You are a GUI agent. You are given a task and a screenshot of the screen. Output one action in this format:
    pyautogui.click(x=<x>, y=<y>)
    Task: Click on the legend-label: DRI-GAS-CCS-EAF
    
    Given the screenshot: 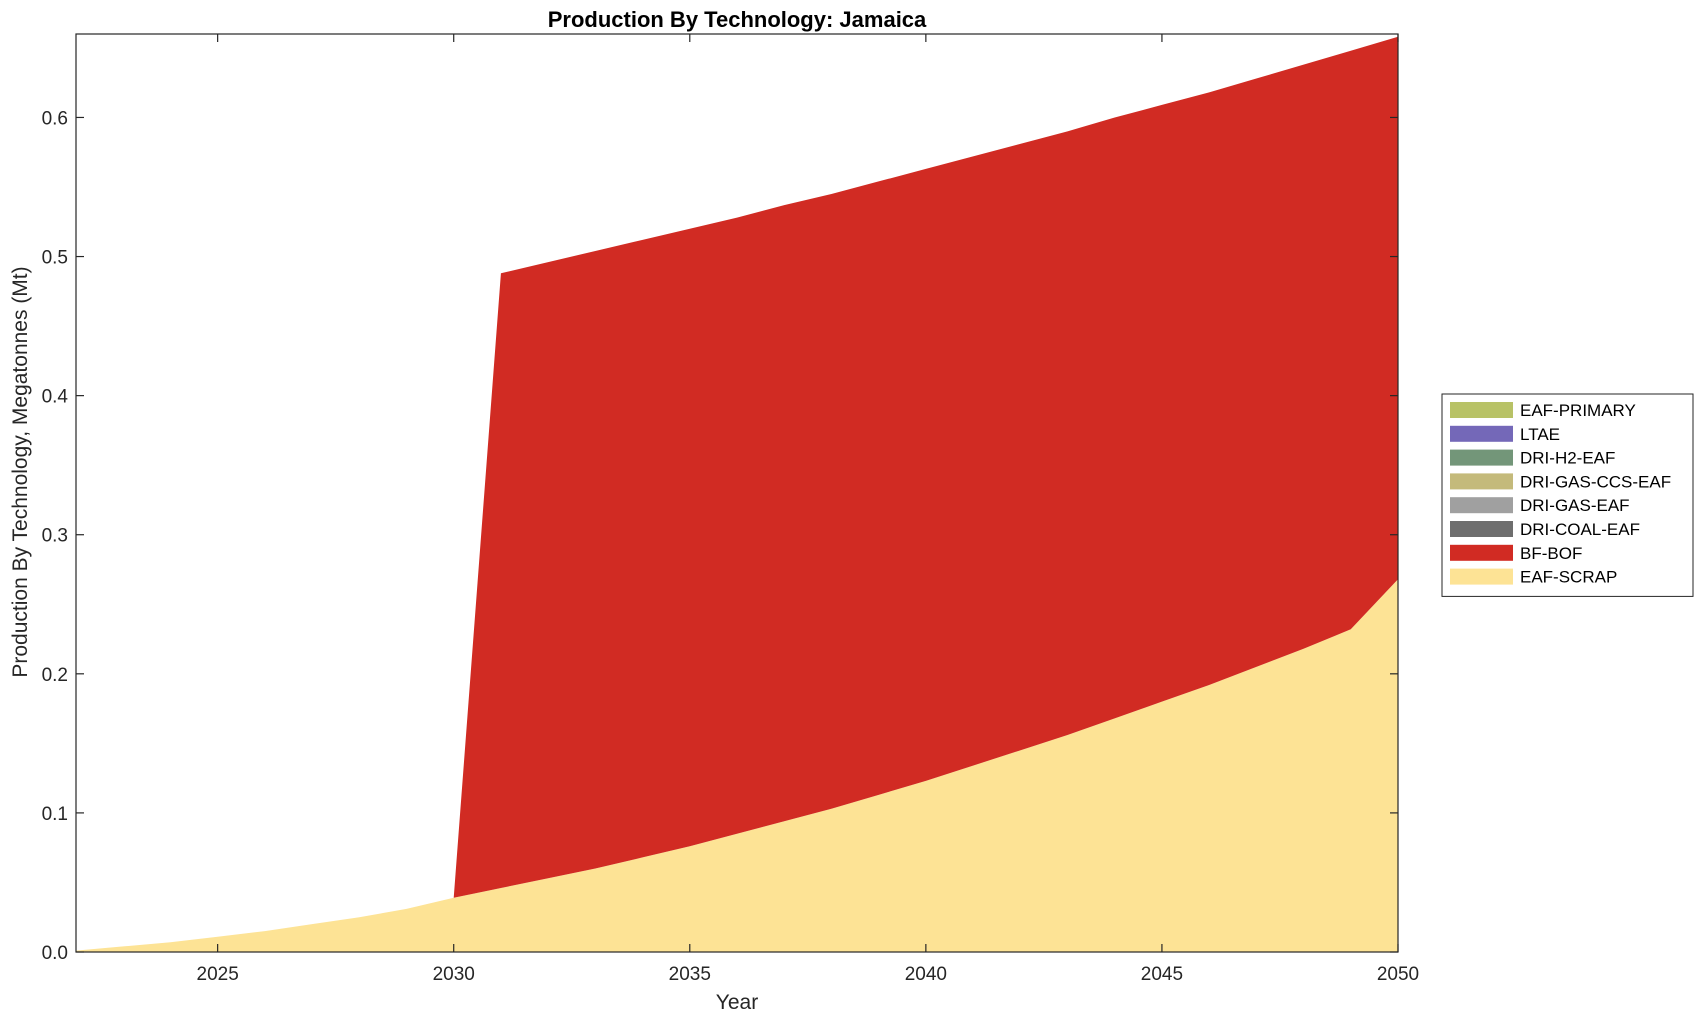 What is the action you would take?
    pyautogui.click(x=1595, y=481)
    